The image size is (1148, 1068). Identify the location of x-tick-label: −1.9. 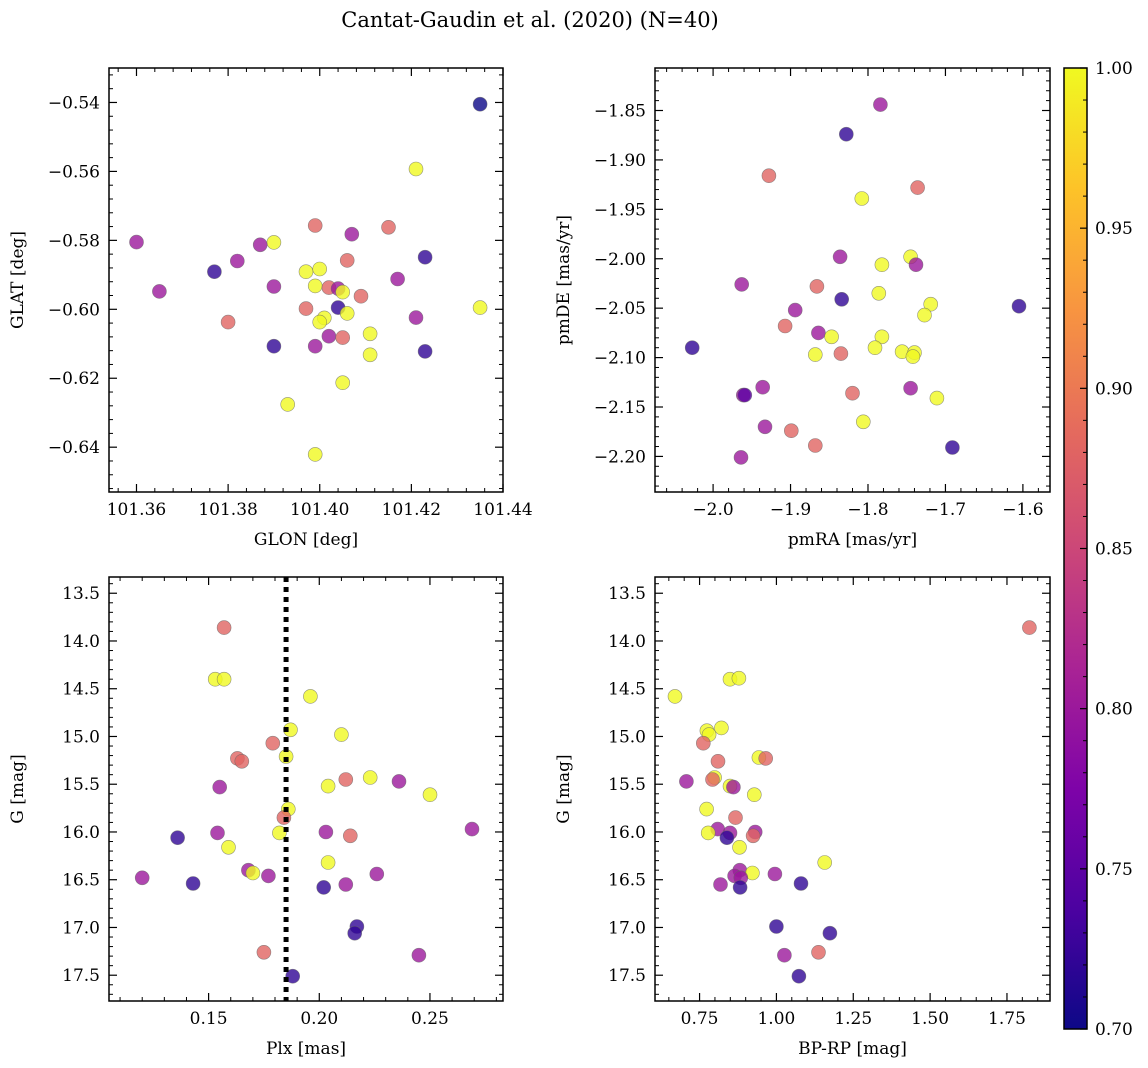
(790, 510).